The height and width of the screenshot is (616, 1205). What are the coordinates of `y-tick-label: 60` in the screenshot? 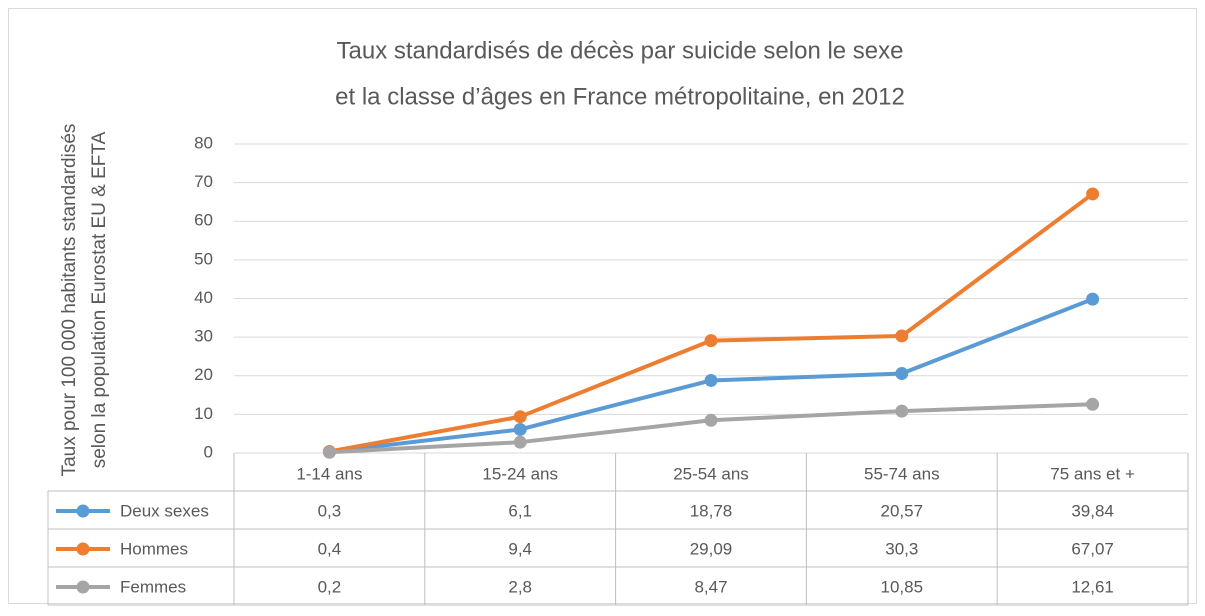 It's located at (203, 220).